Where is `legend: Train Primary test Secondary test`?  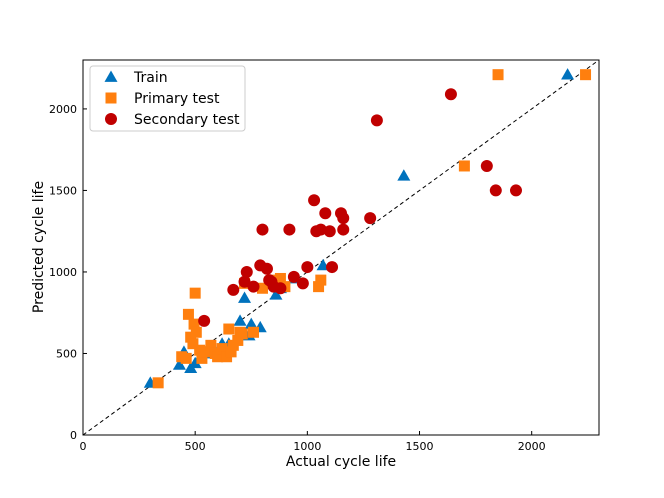 legend: Train Primary test Secondary test is located at coordinates (167, 98).